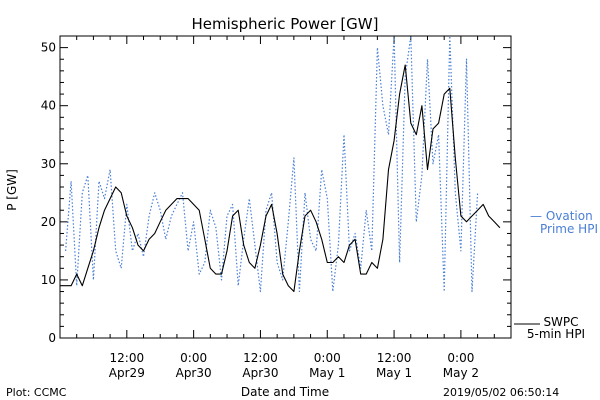 Image resolution: width=600 pixels, height=400 pixels. What do you see at coordinates (285, 24) in the screenshot?
I see `chart-title: Hemispheric Power [GW]` at bounding box center [285, 24].